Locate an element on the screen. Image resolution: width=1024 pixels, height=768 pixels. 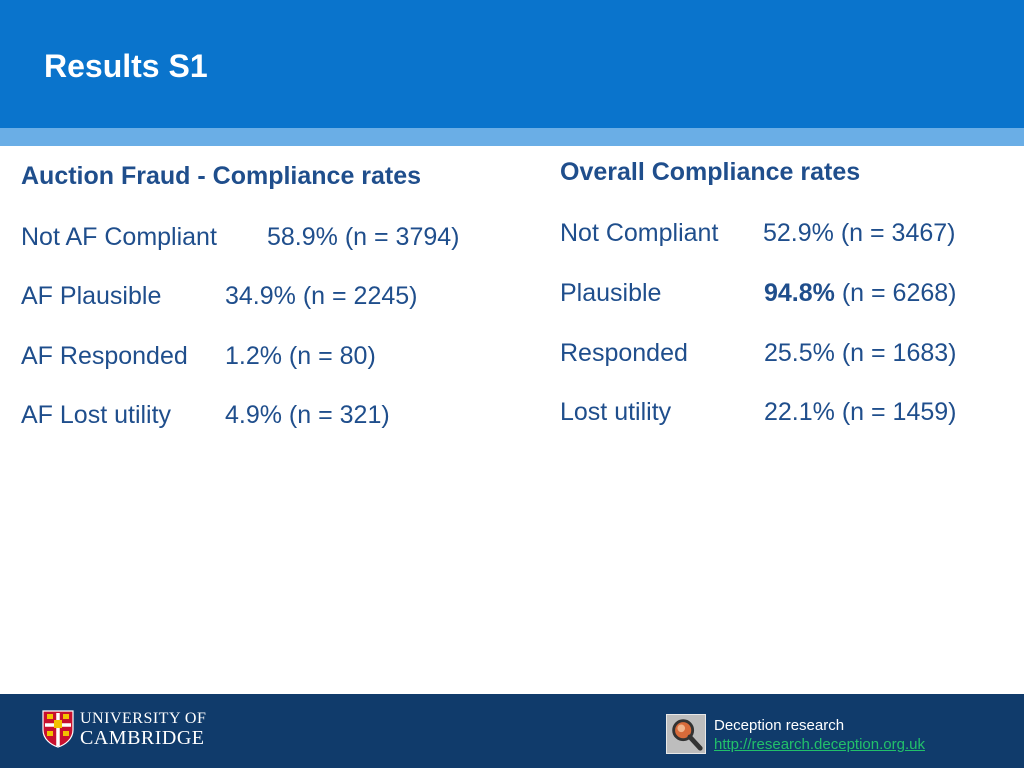
row-value: 25.5% (n = 1683) is located at coordinates (860, 353).